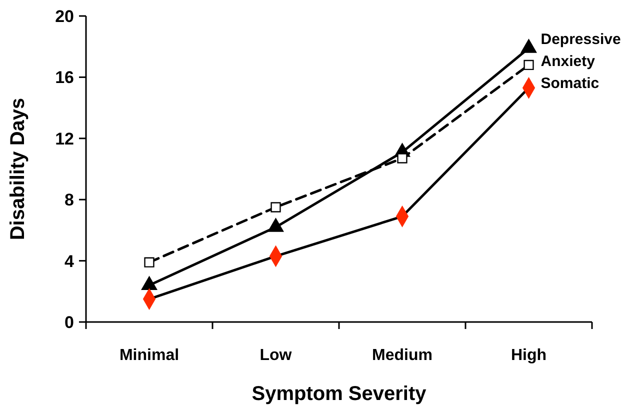  I want to click on y-axis-title: Disability Days, so click(18, 169).